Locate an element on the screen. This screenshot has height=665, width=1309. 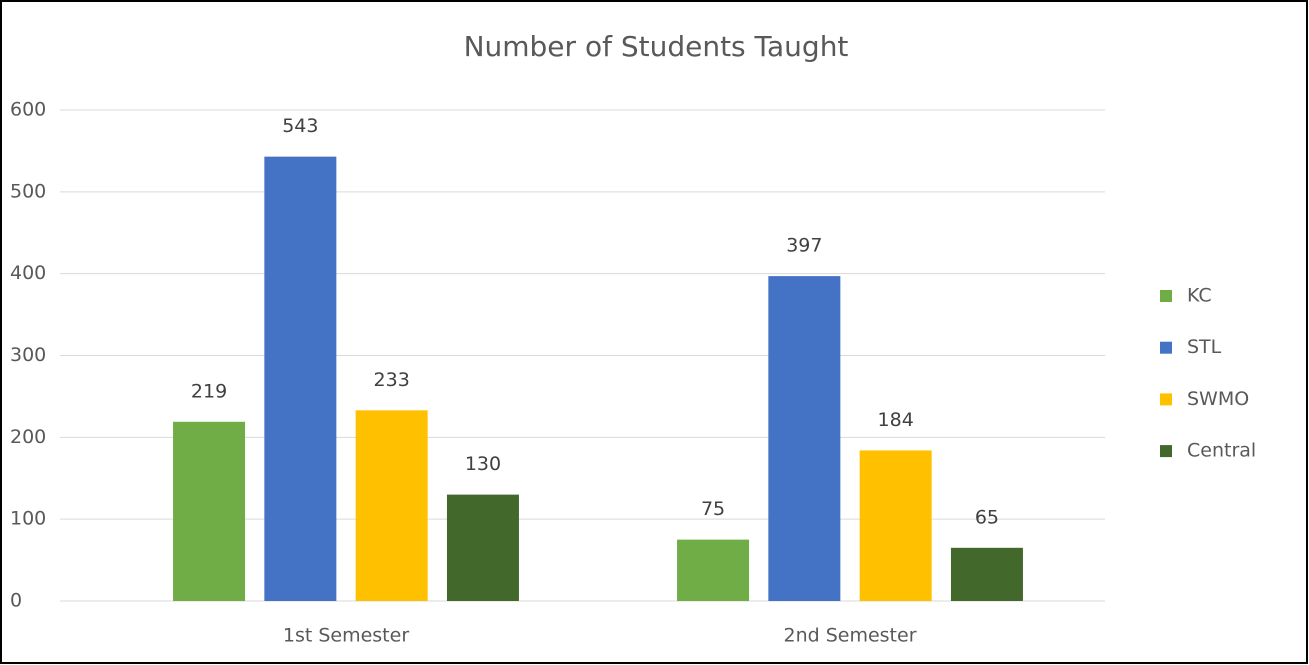
data-label: 233 is located at coordinates (392, 380).